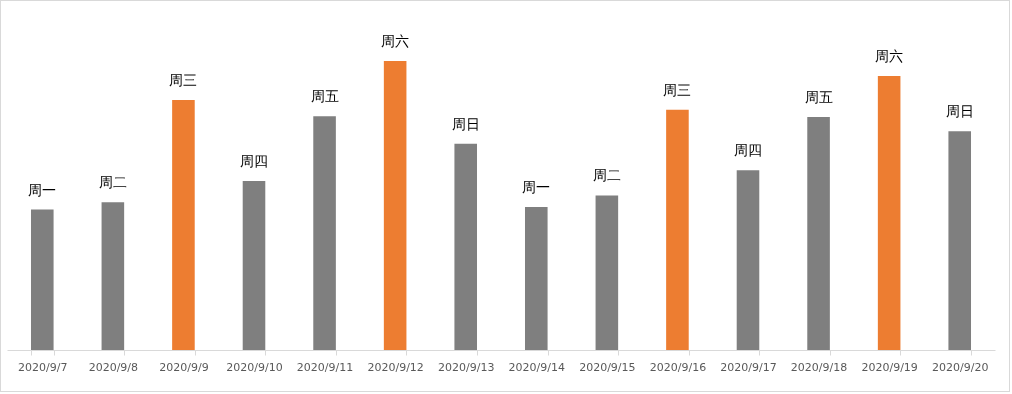  Describe the element at coordinates (395, 367) in the screenshot. I see `x-tick-label: 2020/9/12` at that location.